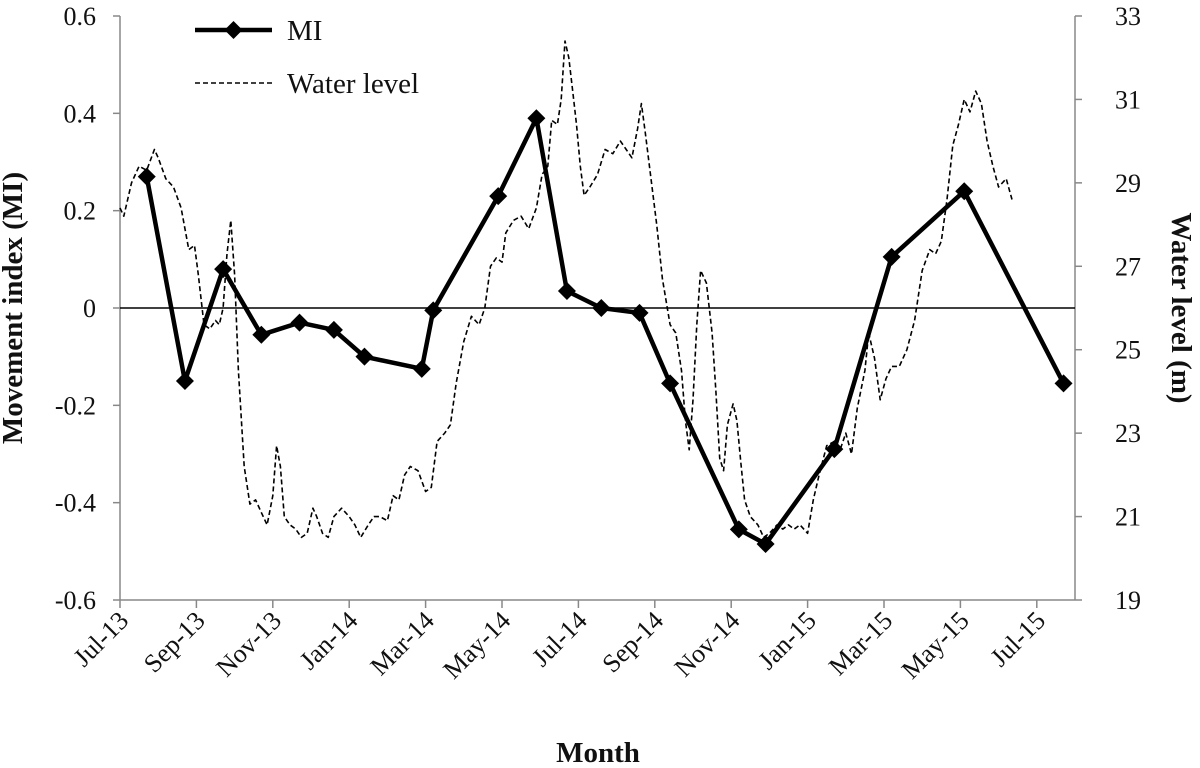 This screenshot has width=1200, height=768. What do you see at coordinates (75, 405) in the screenshot?
I see `y-tick-label: -0.2` at bounding box center [75, 405].